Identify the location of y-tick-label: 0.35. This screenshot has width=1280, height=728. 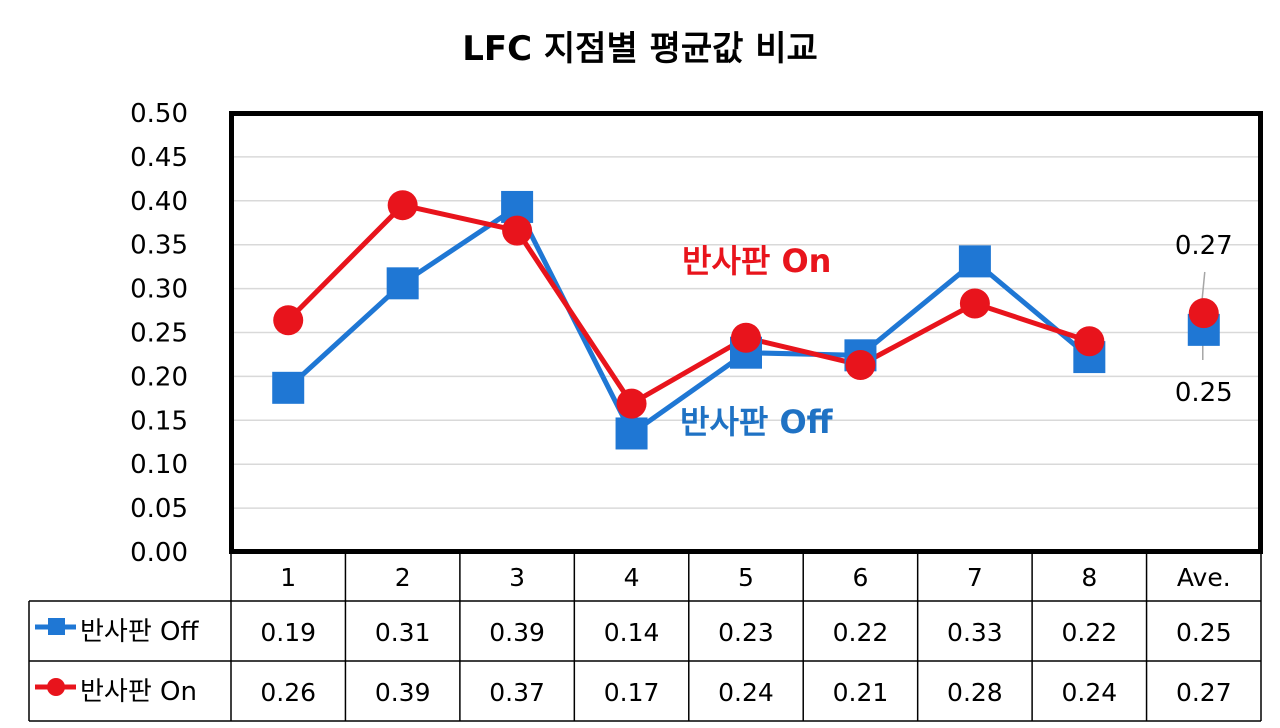
(159, 246).